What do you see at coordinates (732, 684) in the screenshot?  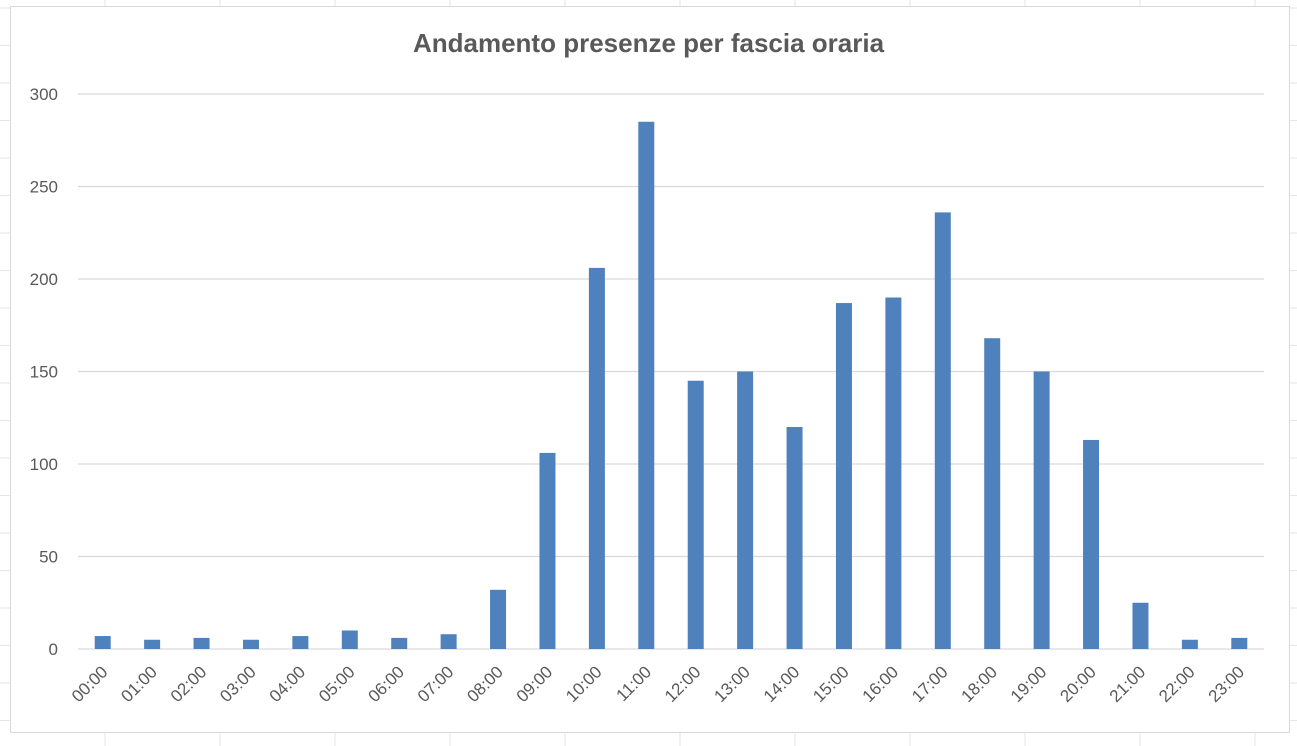 I see `x-tick-label: 13:00` at bounding box center [732, 684].